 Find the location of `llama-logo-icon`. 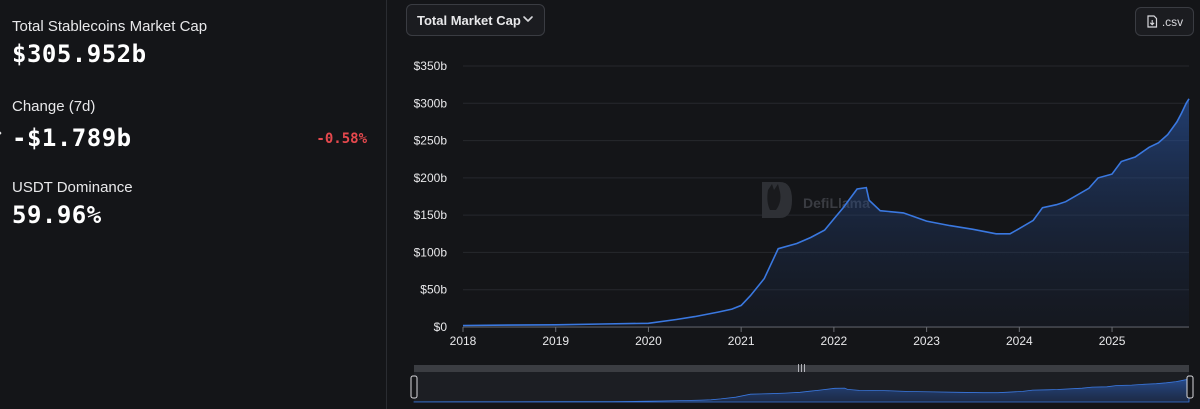

llama-logo-icon is located at coordinates (777, 200).